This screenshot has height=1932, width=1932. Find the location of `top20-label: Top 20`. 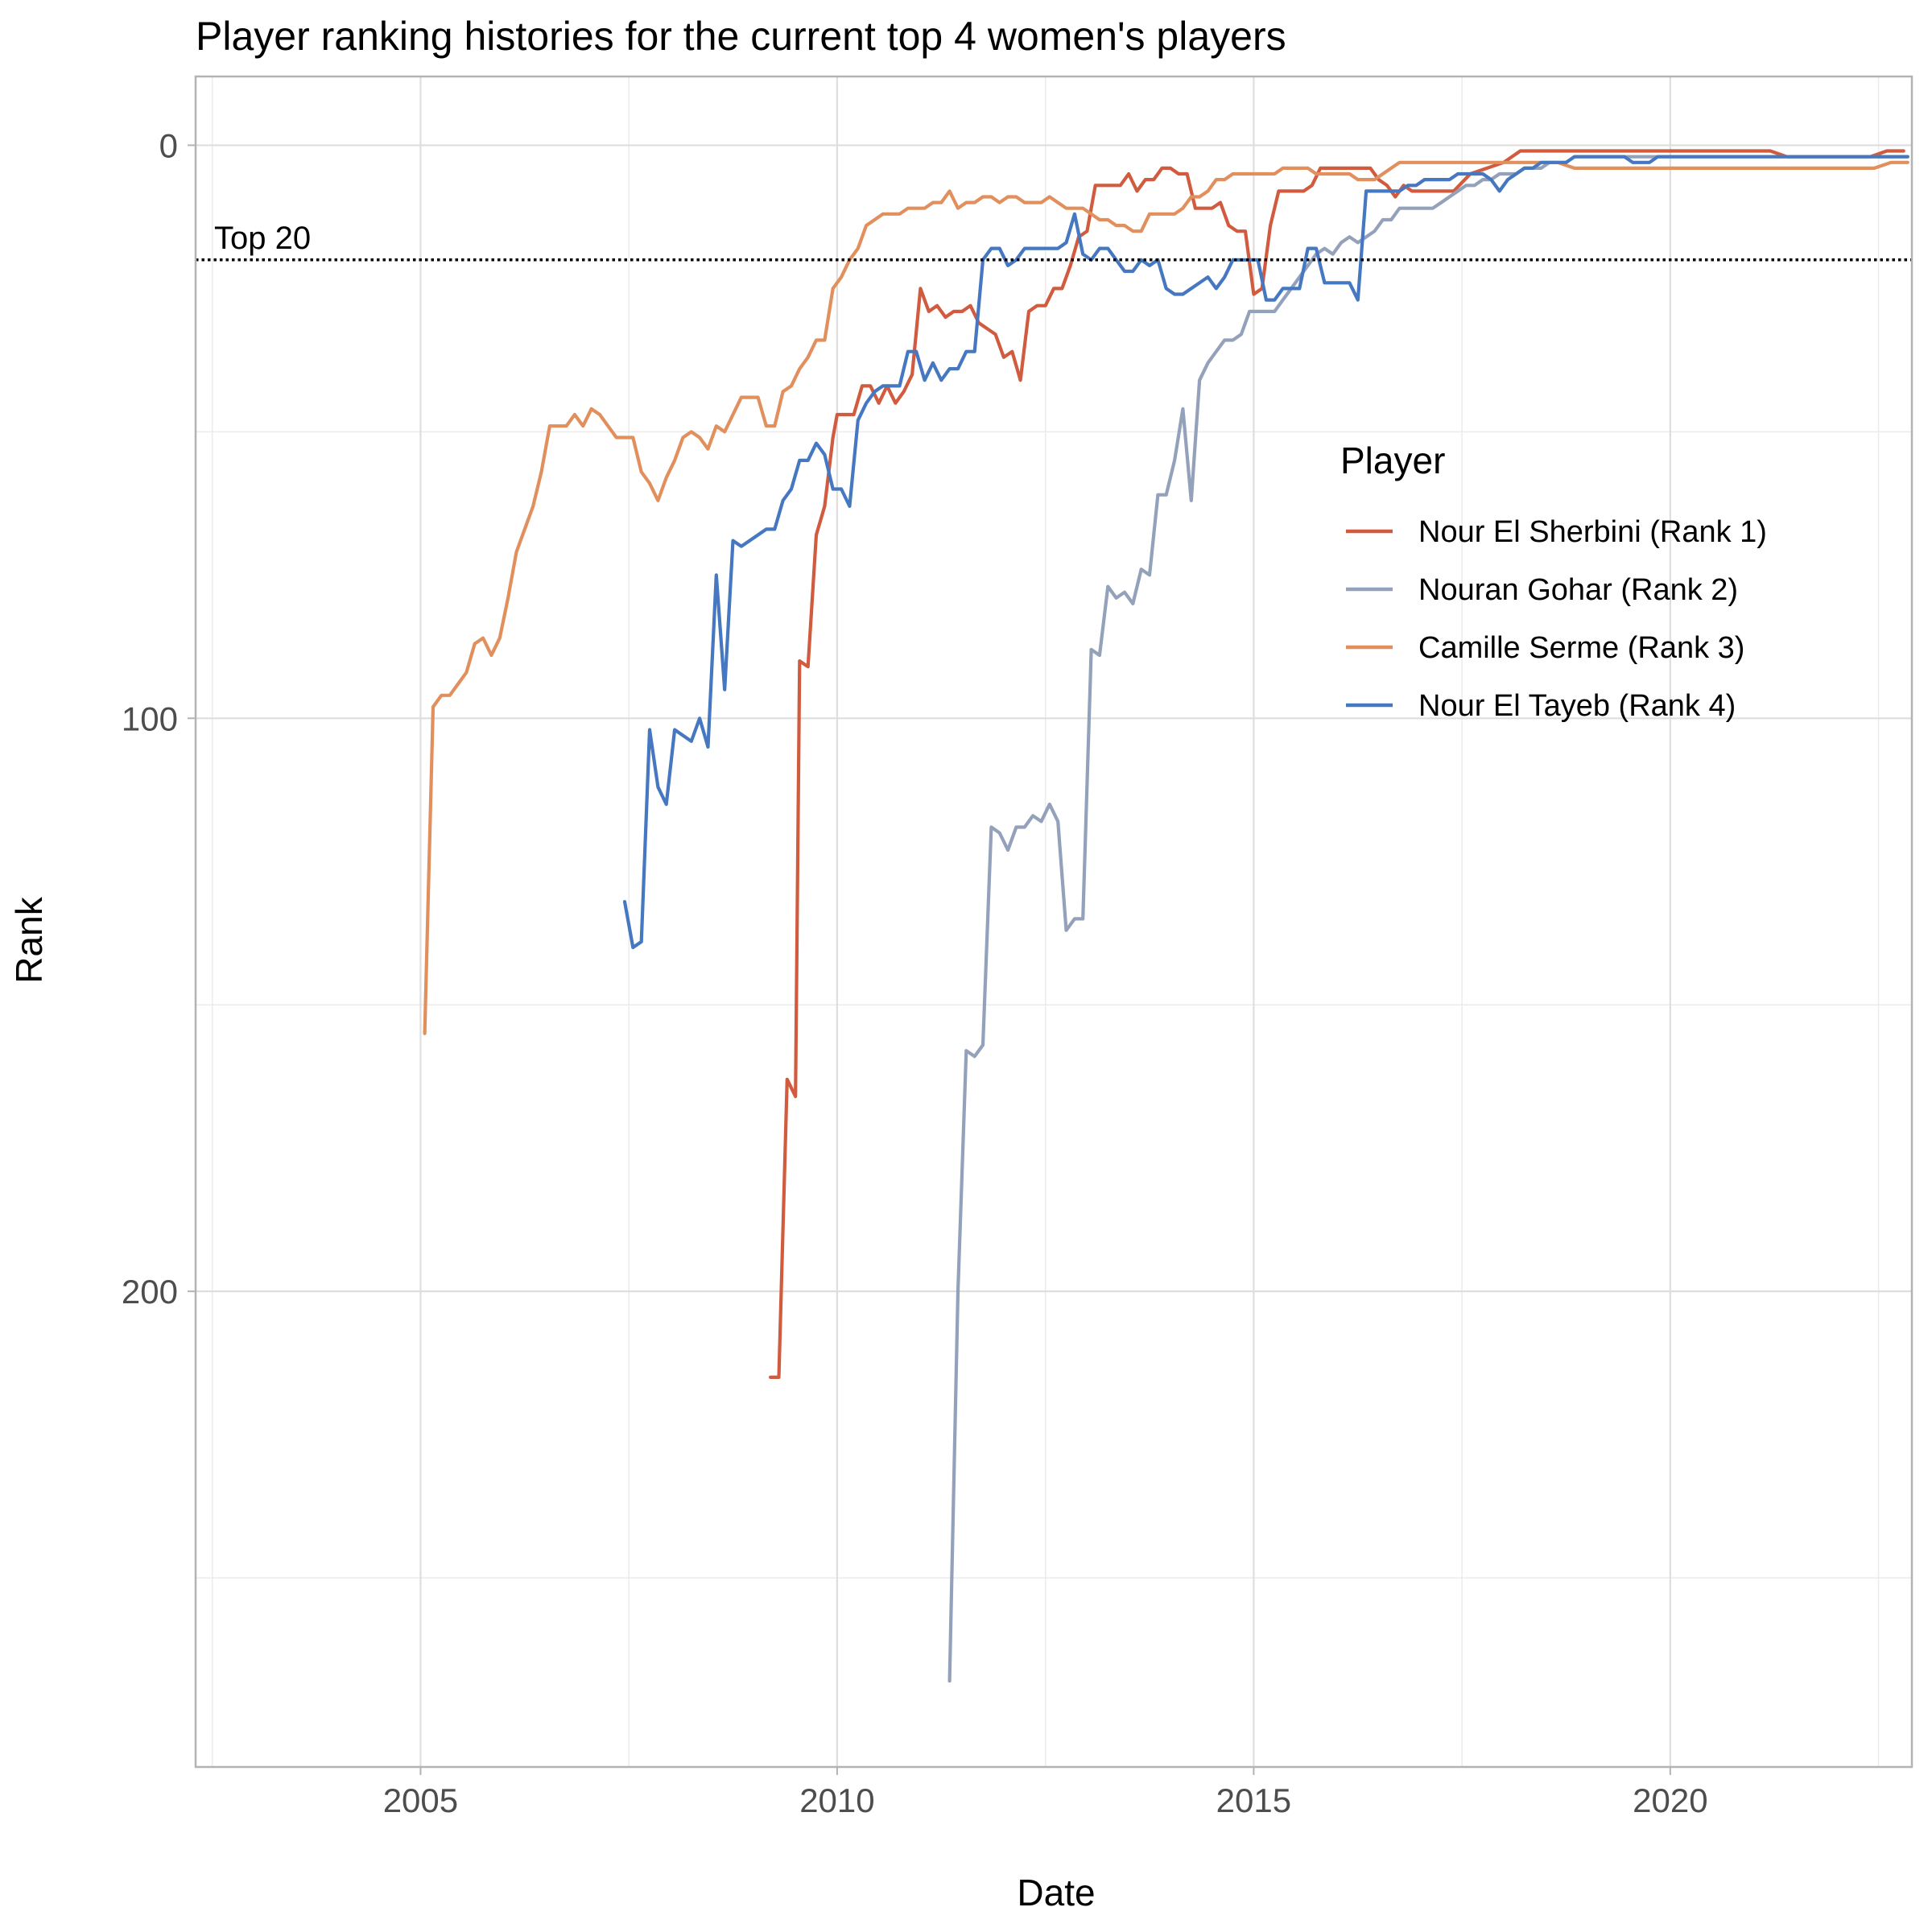

top20-label: Top 20 is located at coordinates (262, 238).